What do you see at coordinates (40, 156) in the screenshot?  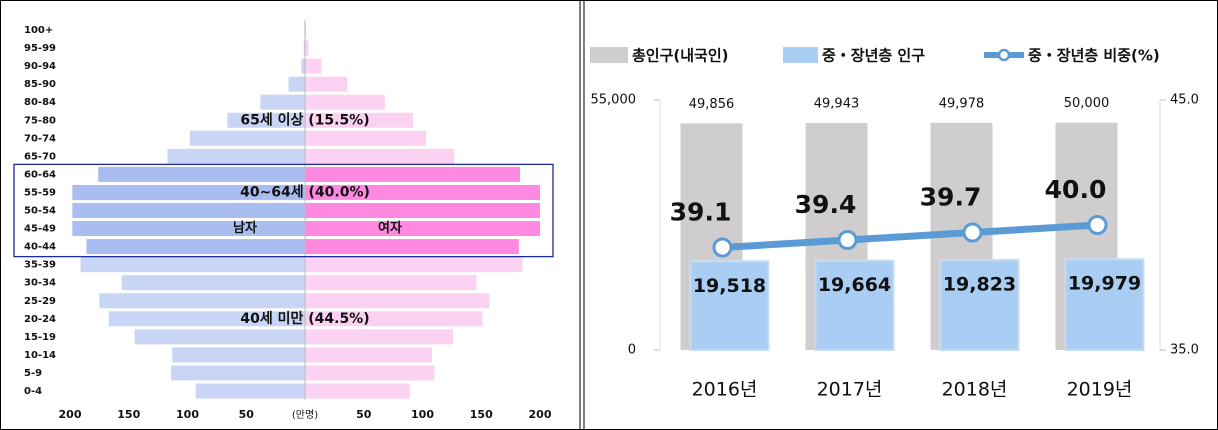 I see `y-tick-label: 65-70` at bounding box center [40, 156].